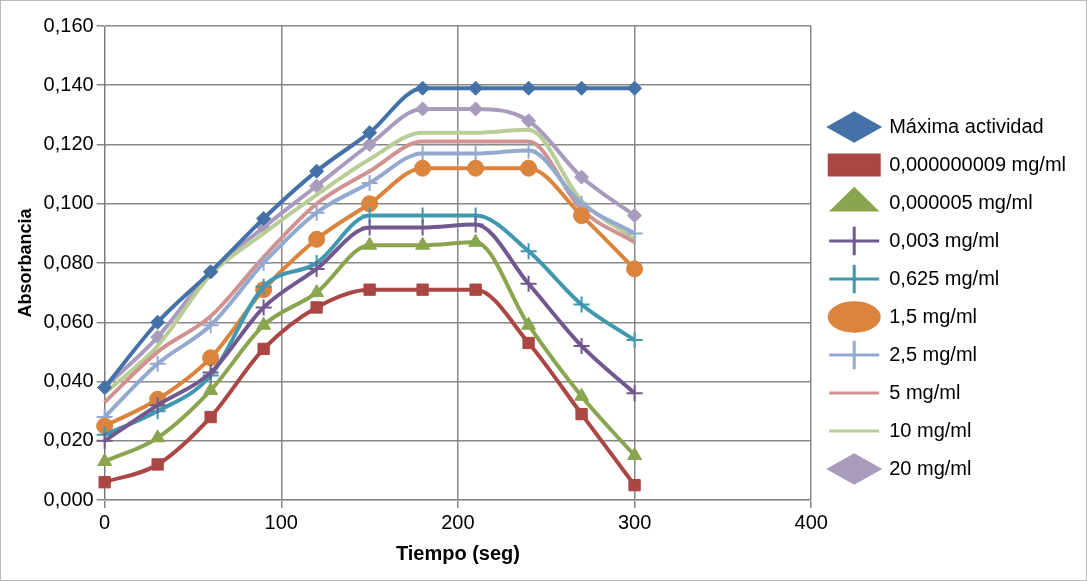  What do you see at coordinates (68, 320) in the screenshot?
I see `y-tick-label: 0,060` at bounding box center [68, 320].